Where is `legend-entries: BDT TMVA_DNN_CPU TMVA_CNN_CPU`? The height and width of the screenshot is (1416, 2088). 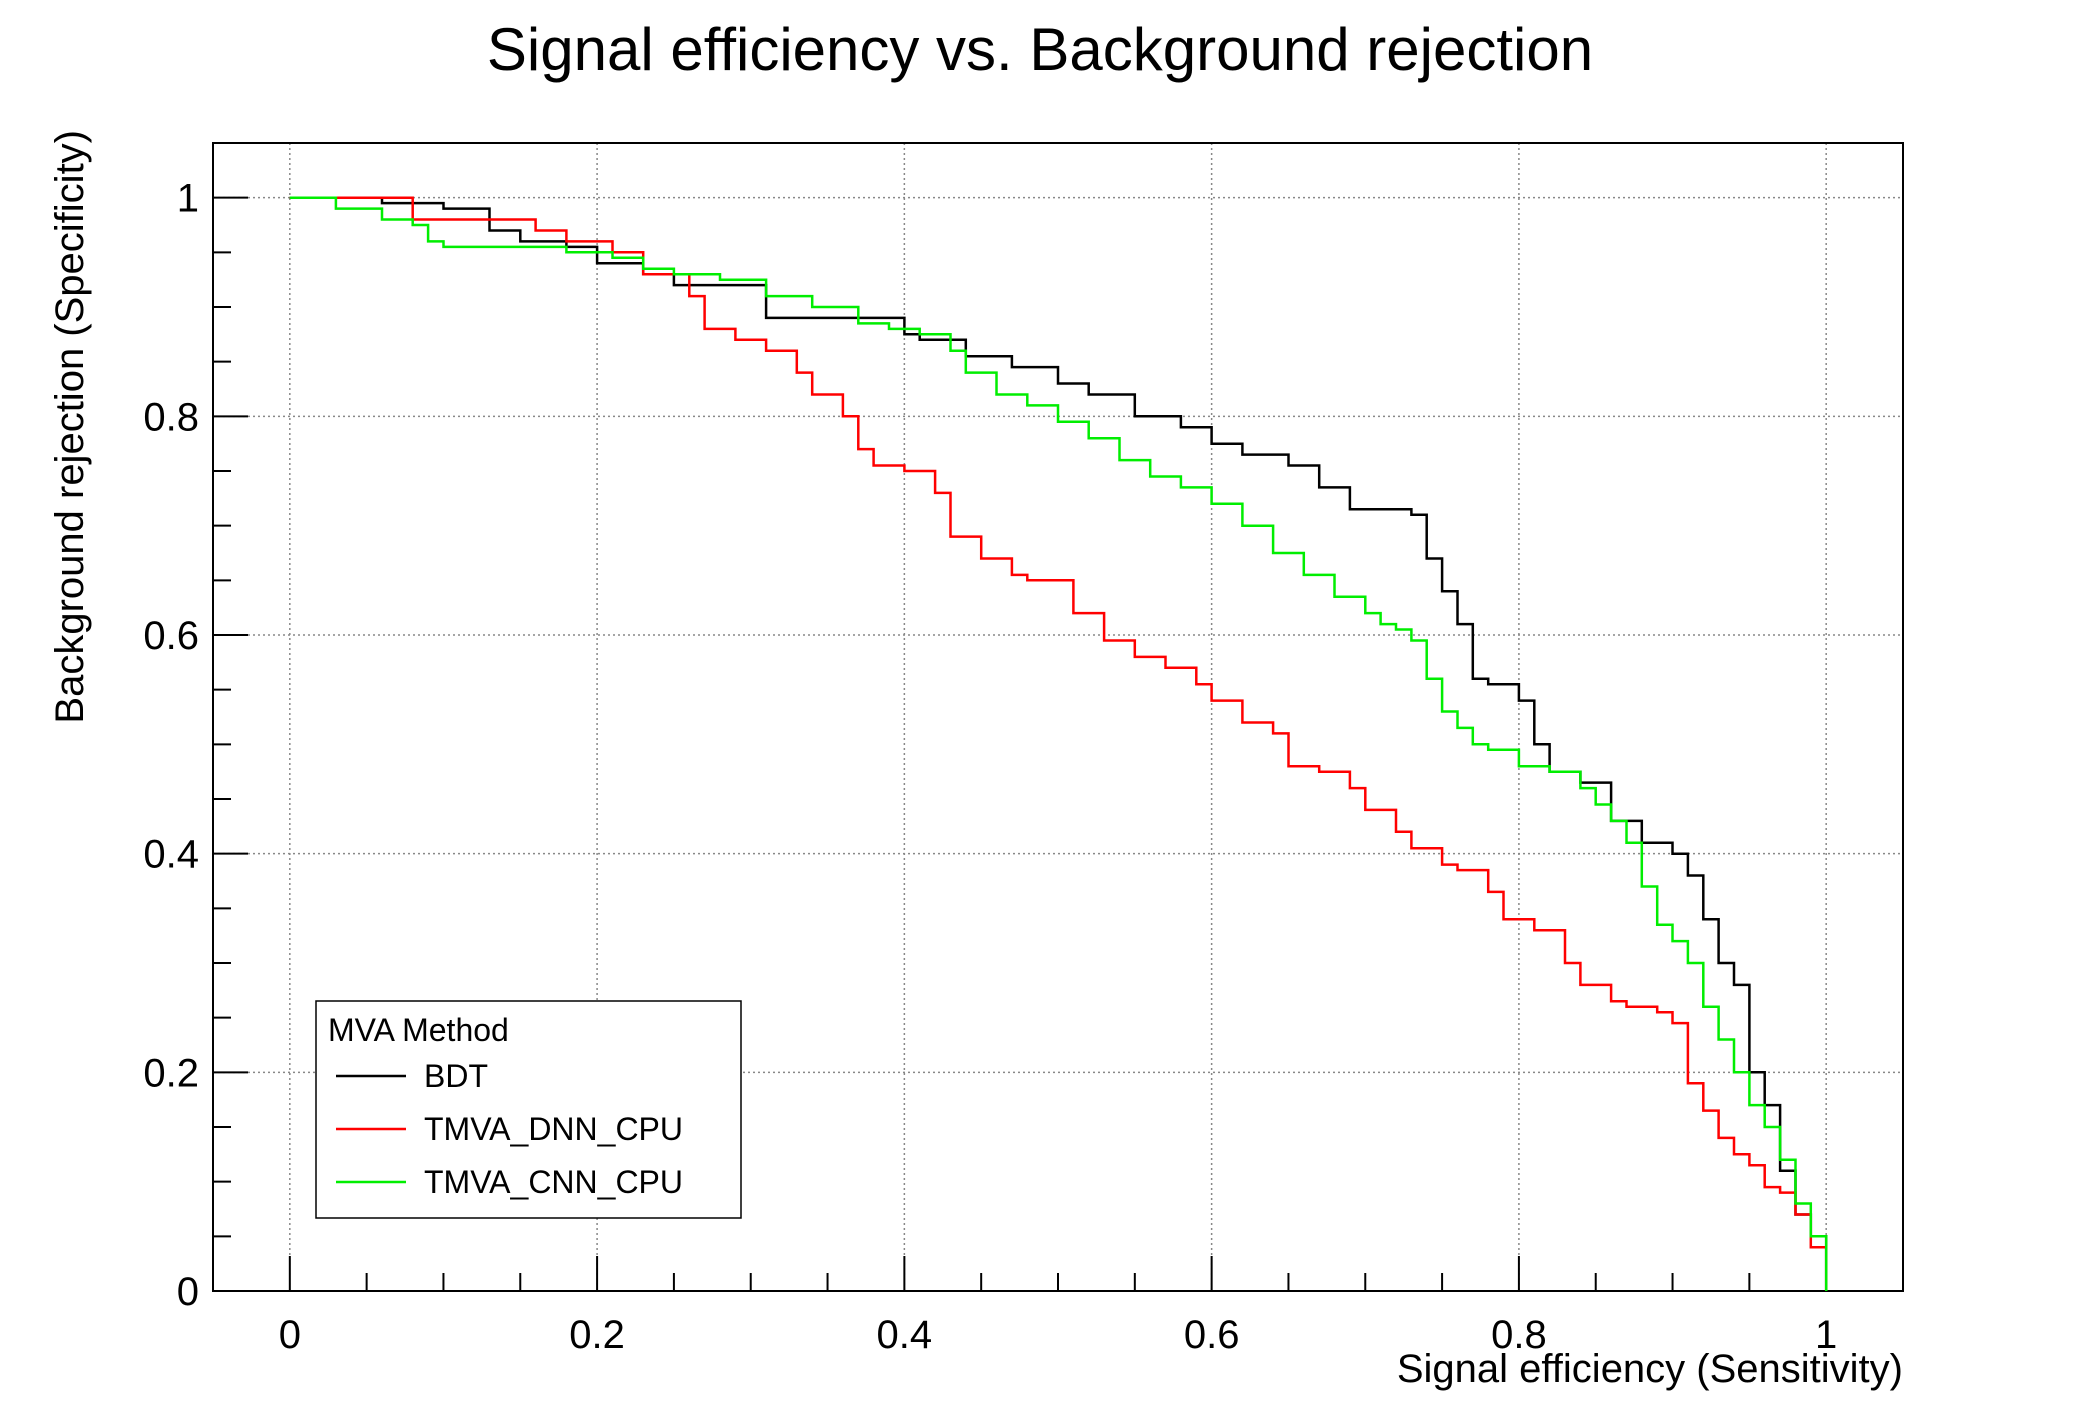
legend-entries: BDT TMVA_DNN_CPU TMVA_CNN_CPU is located at coordinates (509, 1129).